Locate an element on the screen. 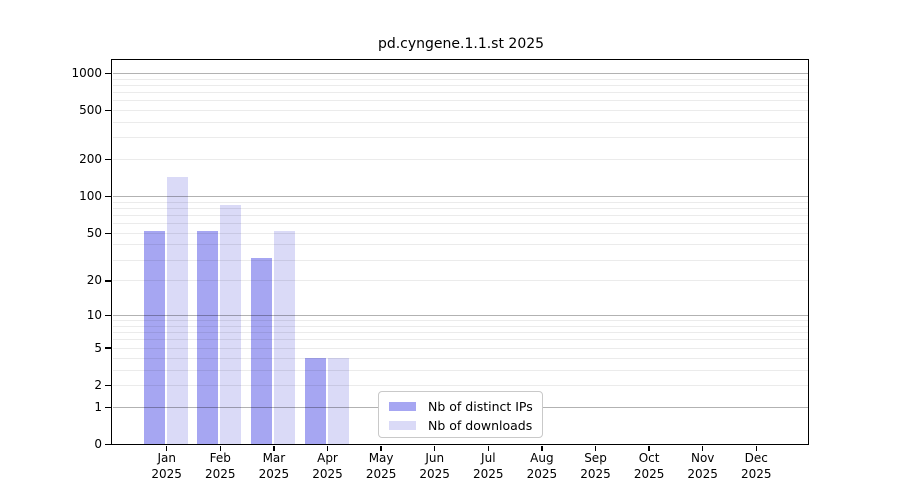  x-tick-label: Jun 2025 is located at coordinates (434, 466).